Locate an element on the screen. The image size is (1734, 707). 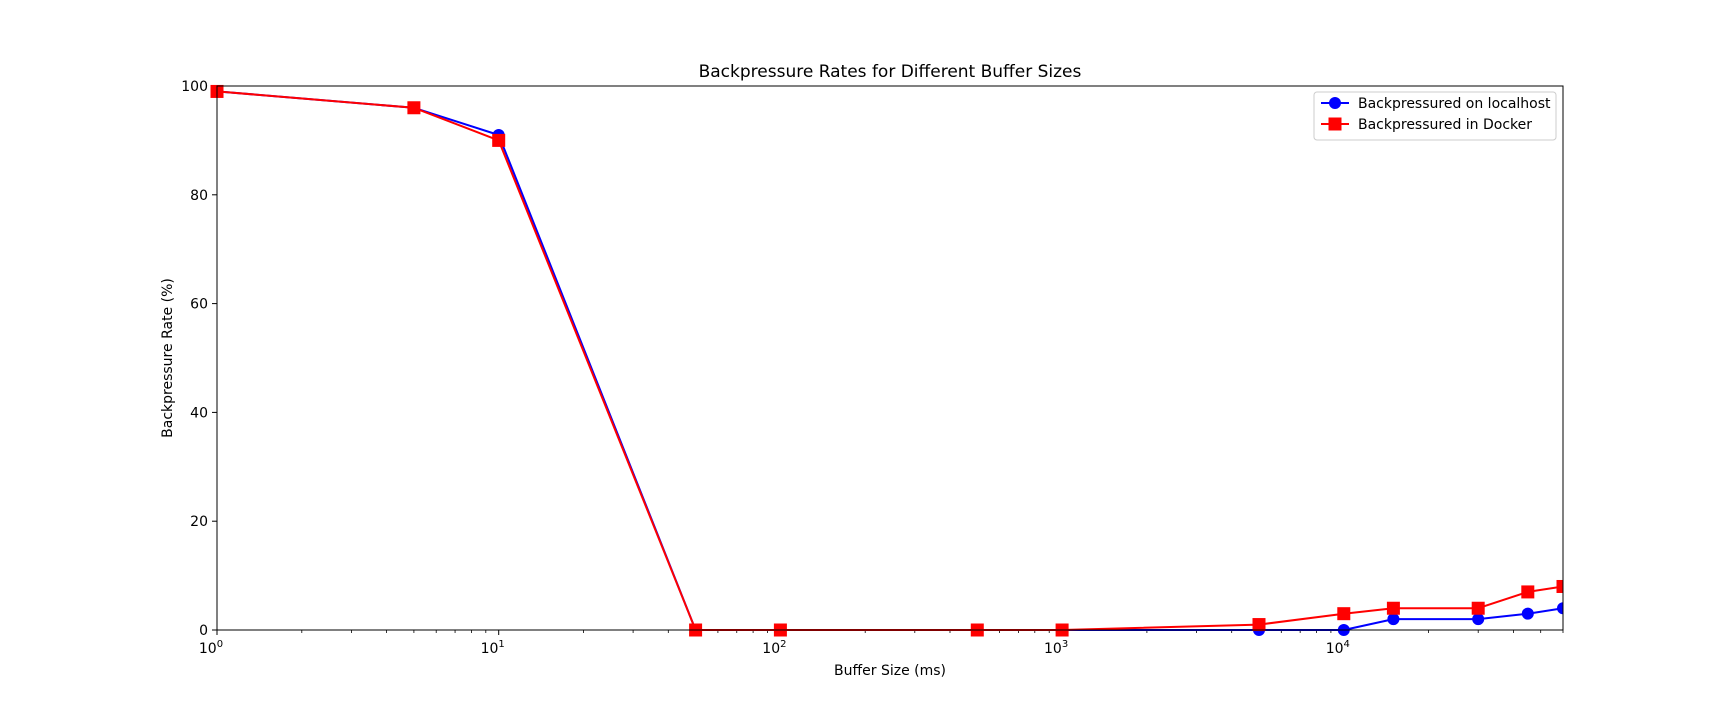
y-tick-label: 0 is located at coordinates (203, 631).